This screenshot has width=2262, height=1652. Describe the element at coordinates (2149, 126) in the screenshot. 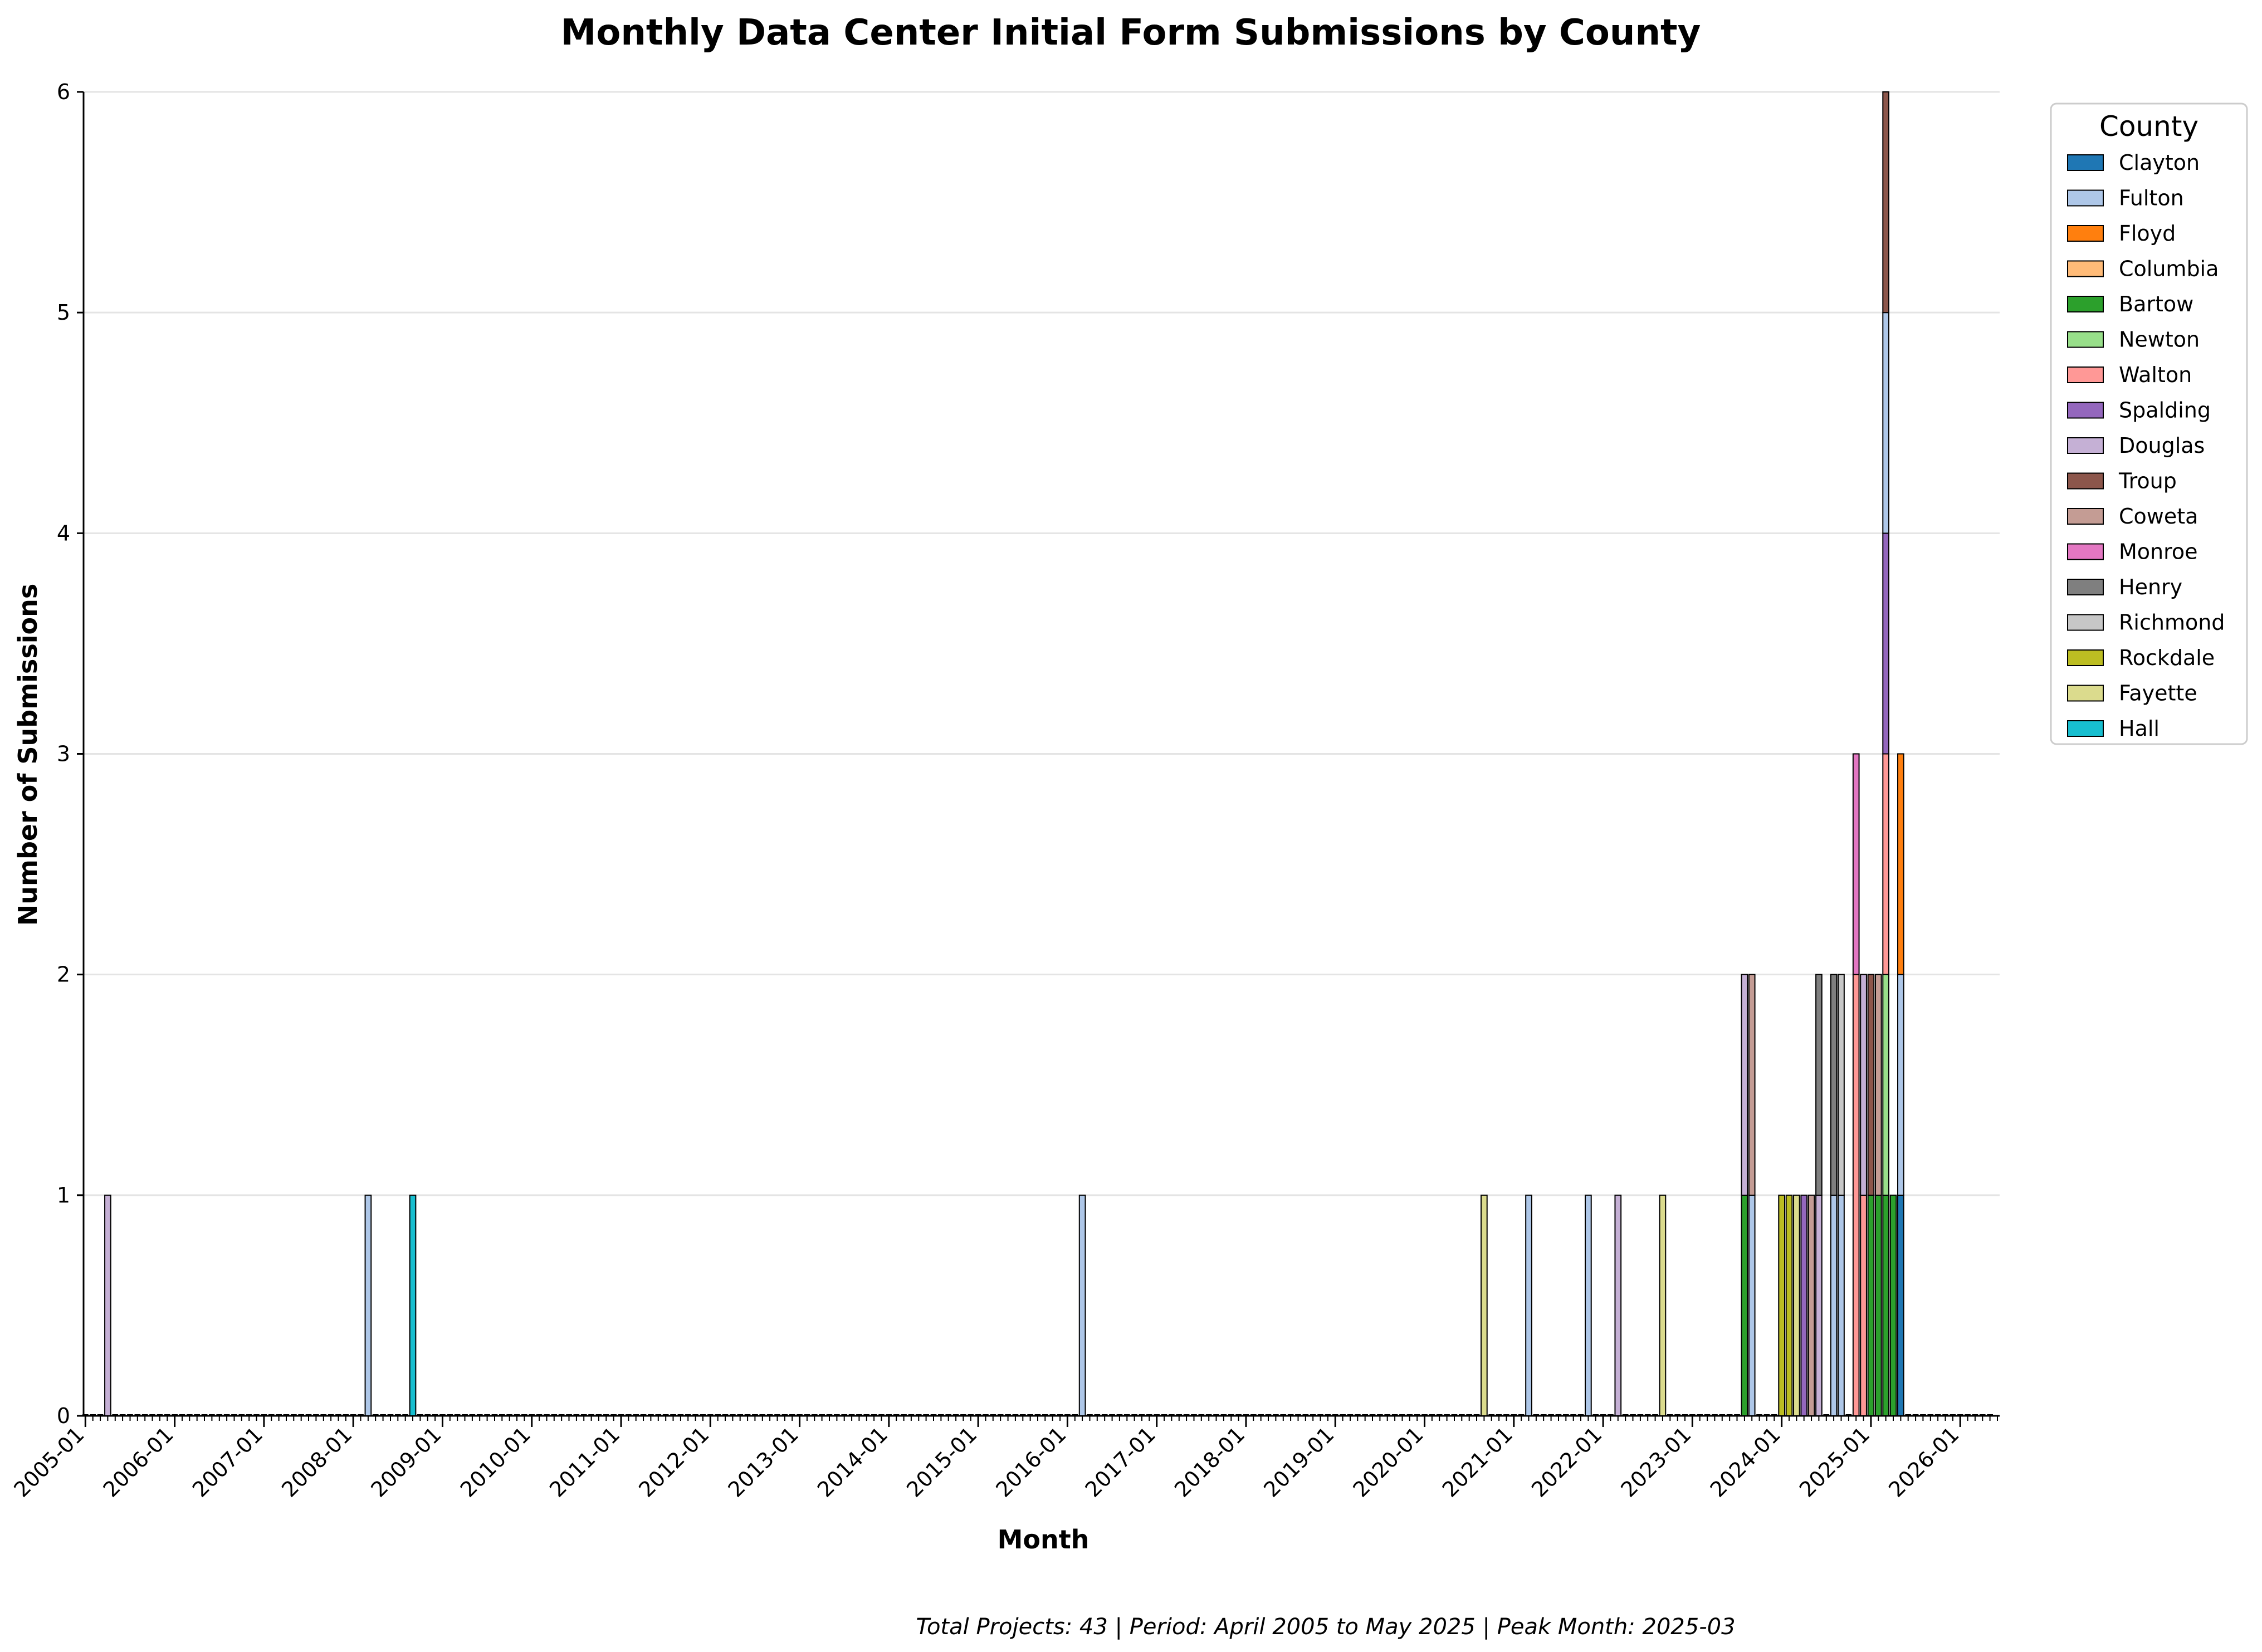

I see `legend-title: County` at that location.